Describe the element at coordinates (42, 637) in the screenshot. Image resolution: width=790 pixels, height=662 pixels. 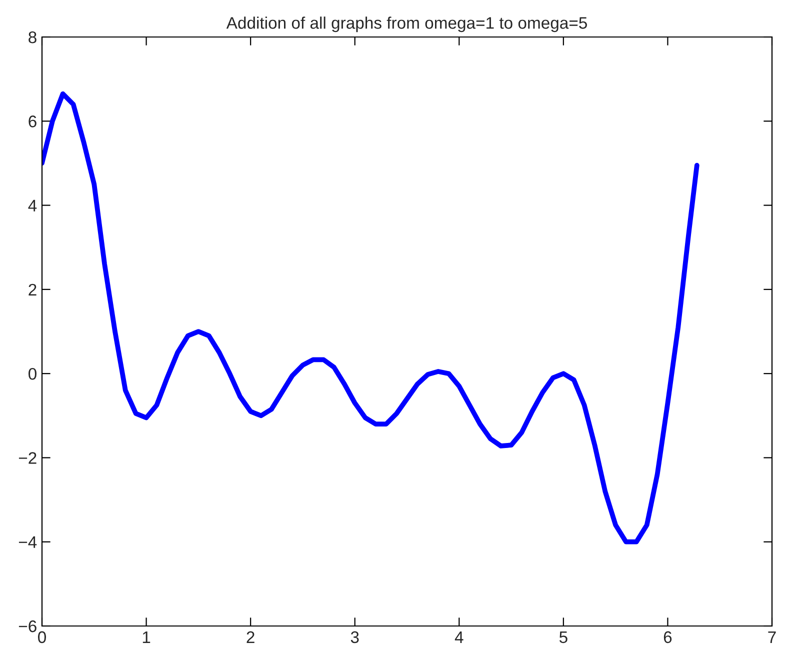
I see `x-tick-label: 0` at that location.